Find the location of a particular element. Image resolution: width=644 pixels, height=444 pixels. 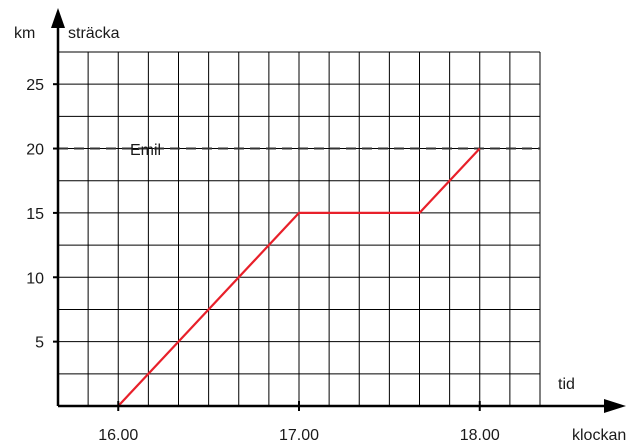

y-tick-label-4: 25 is located at coordinates (35, 85).